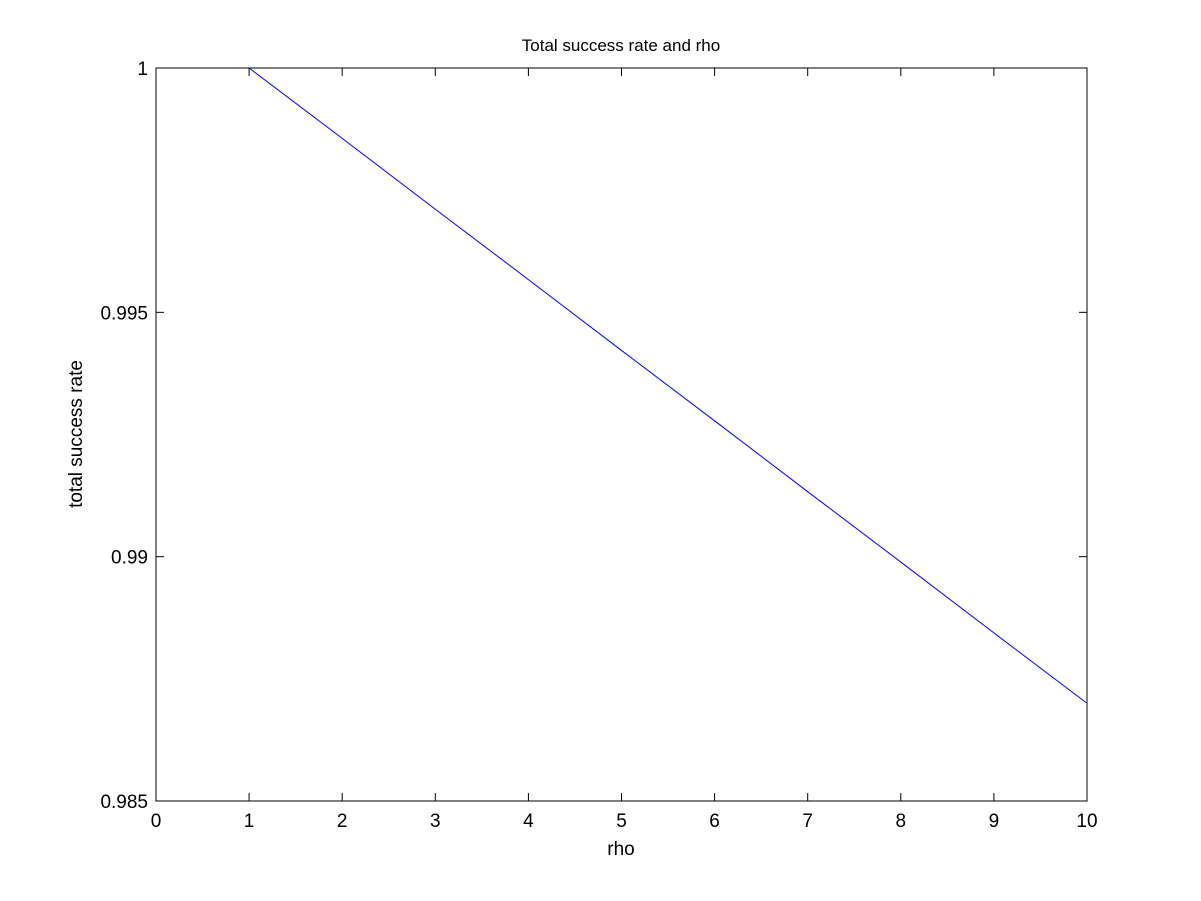  What do you see at coordinates (714, 821) in the screenshot?
I see `x-tick-label: 6` at bounding box center [714, 821].